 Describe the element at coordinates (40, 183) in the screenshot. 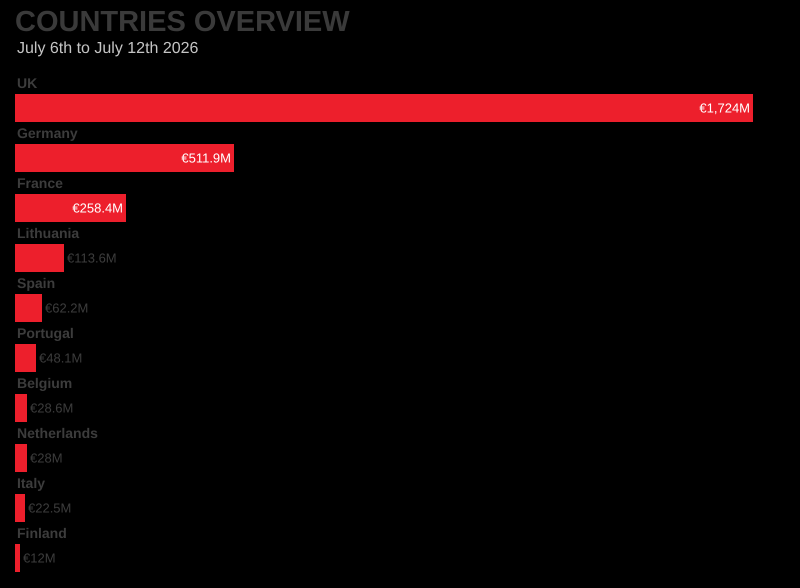

I see `y-tick-label: France` at that location.